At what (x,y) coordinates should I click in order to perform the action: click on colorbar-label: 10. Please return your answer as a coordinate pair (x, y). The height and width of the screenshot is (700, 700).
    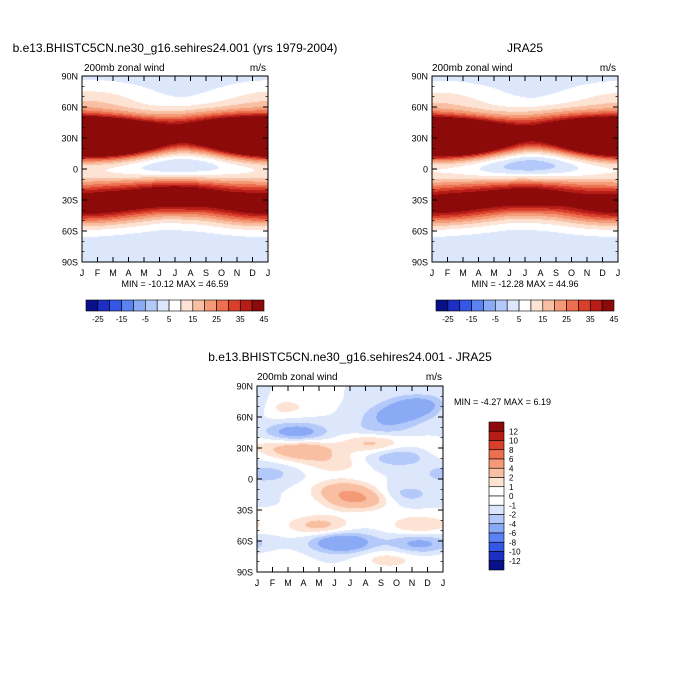
    Looking at the image, I should click on (513, 441).